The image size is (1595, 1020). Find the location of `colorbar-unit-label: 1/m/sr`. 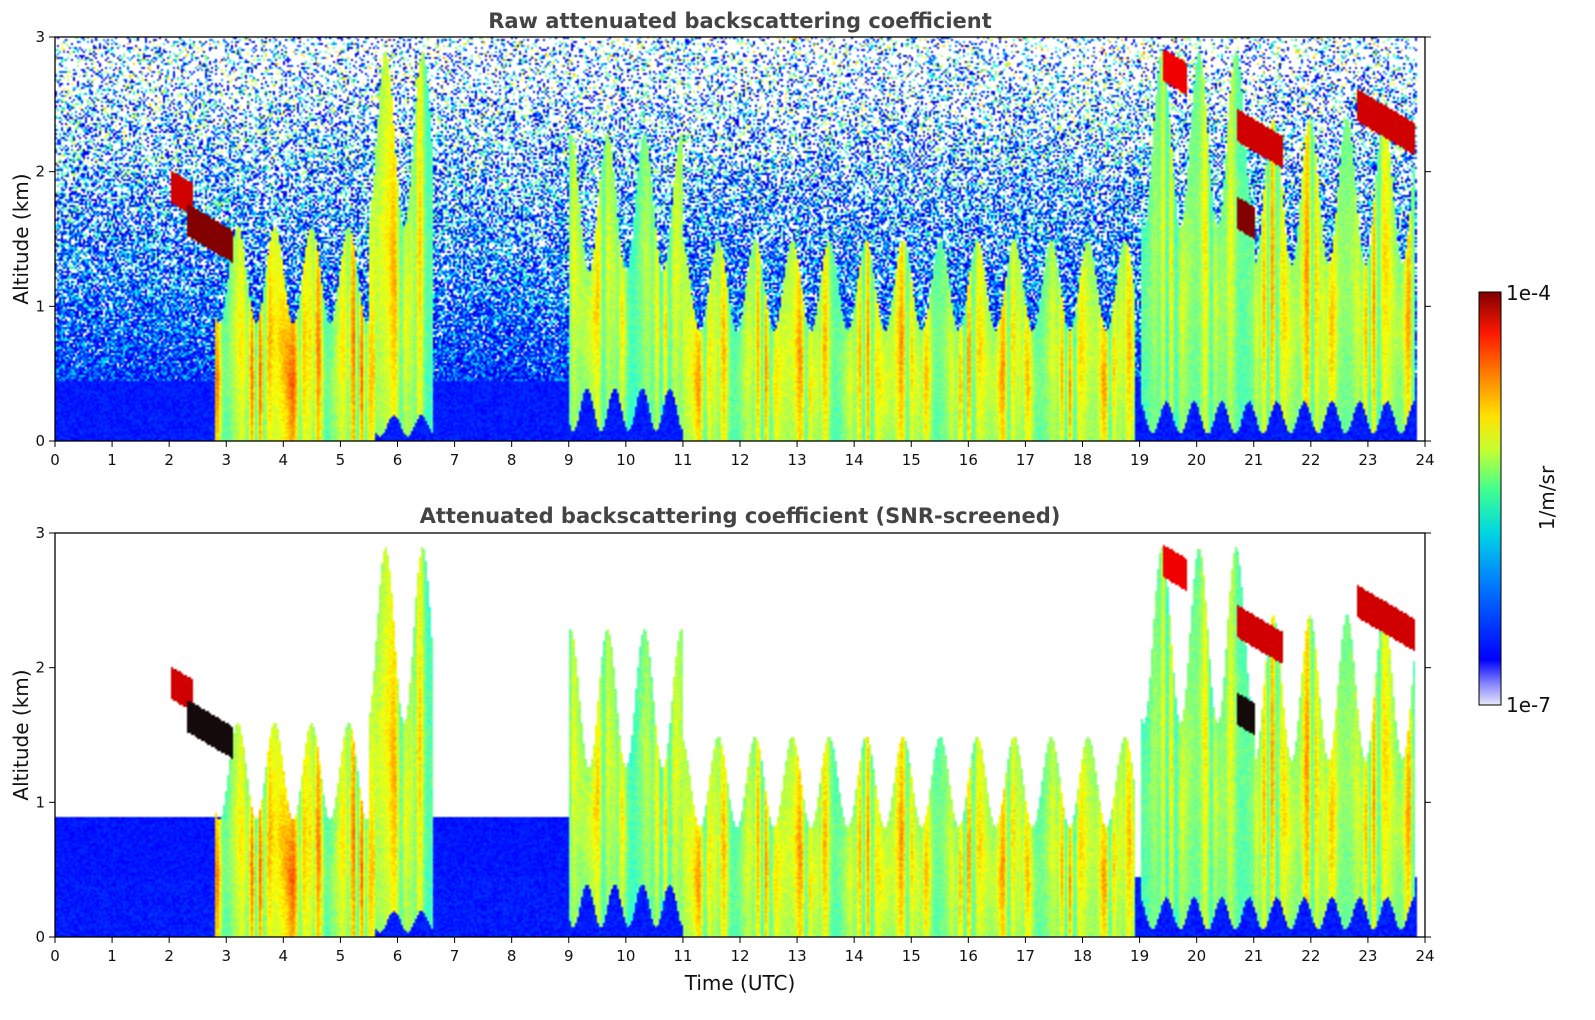

colorbar-unit-label: 1/m/sr is located at coordinates (1547, 497).